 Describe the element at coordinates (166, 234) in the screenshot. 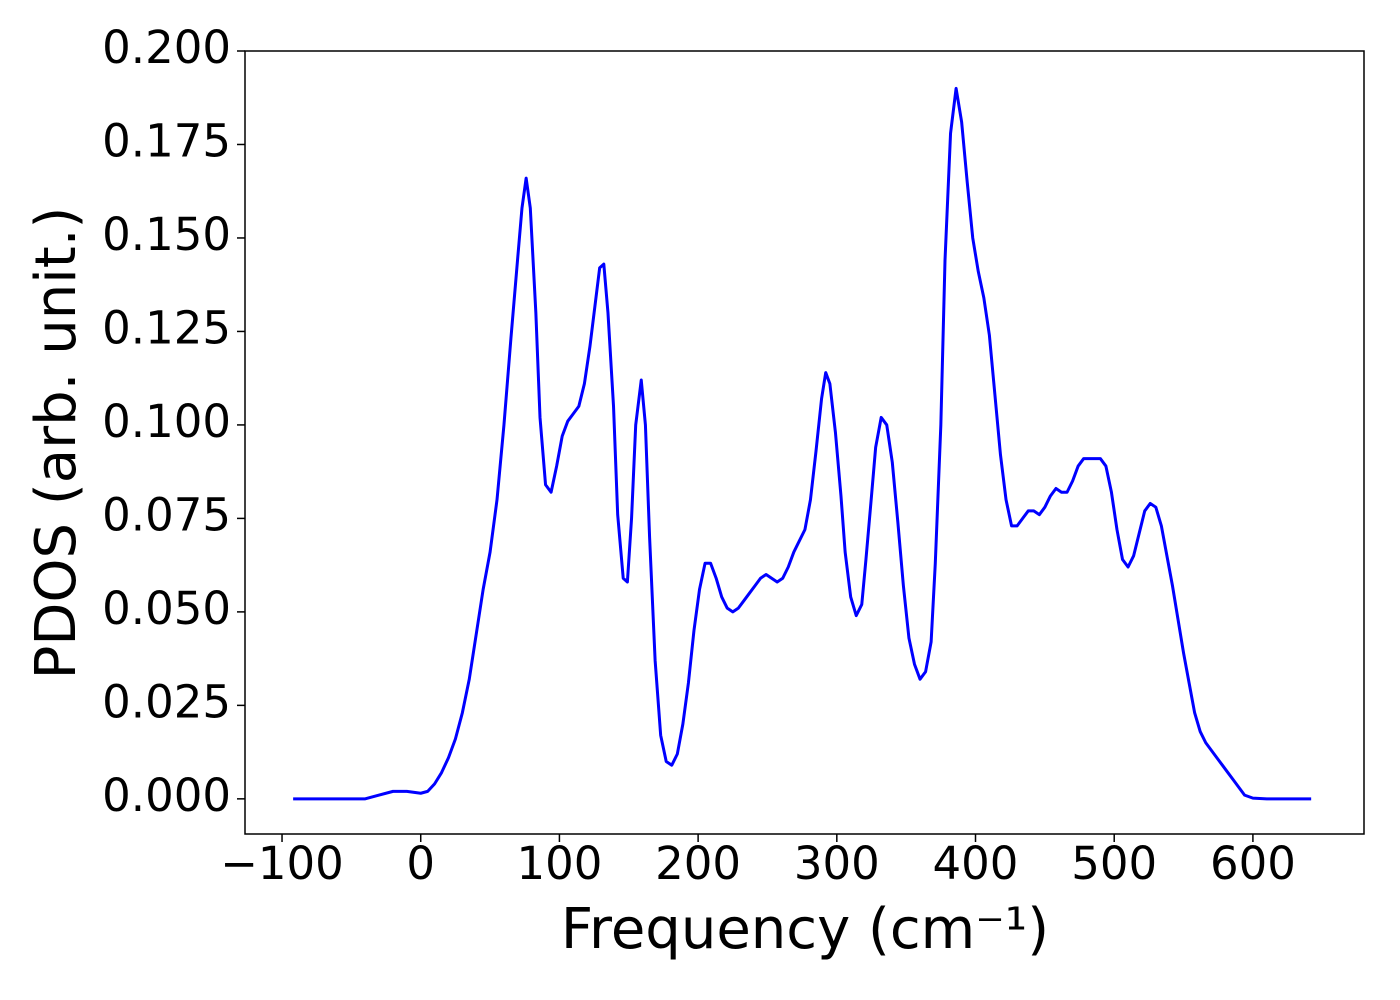

I see `y-tick-label: 0.150` at that location.